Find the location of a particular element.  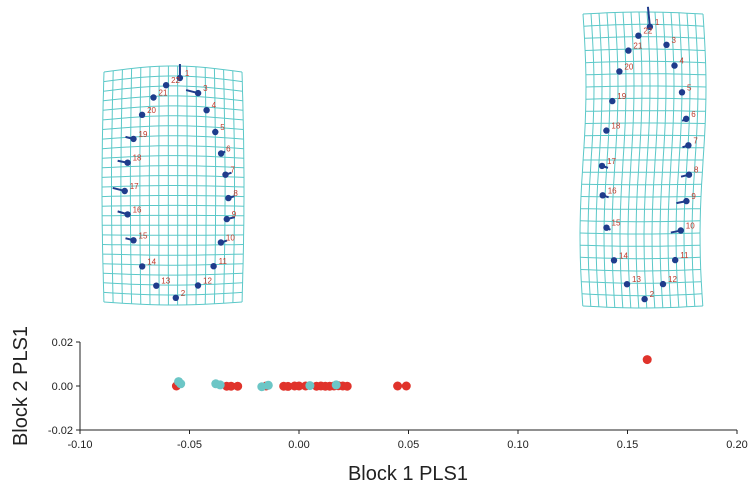

y-tick-label: 0.00 is located at coordinates (62, 387).